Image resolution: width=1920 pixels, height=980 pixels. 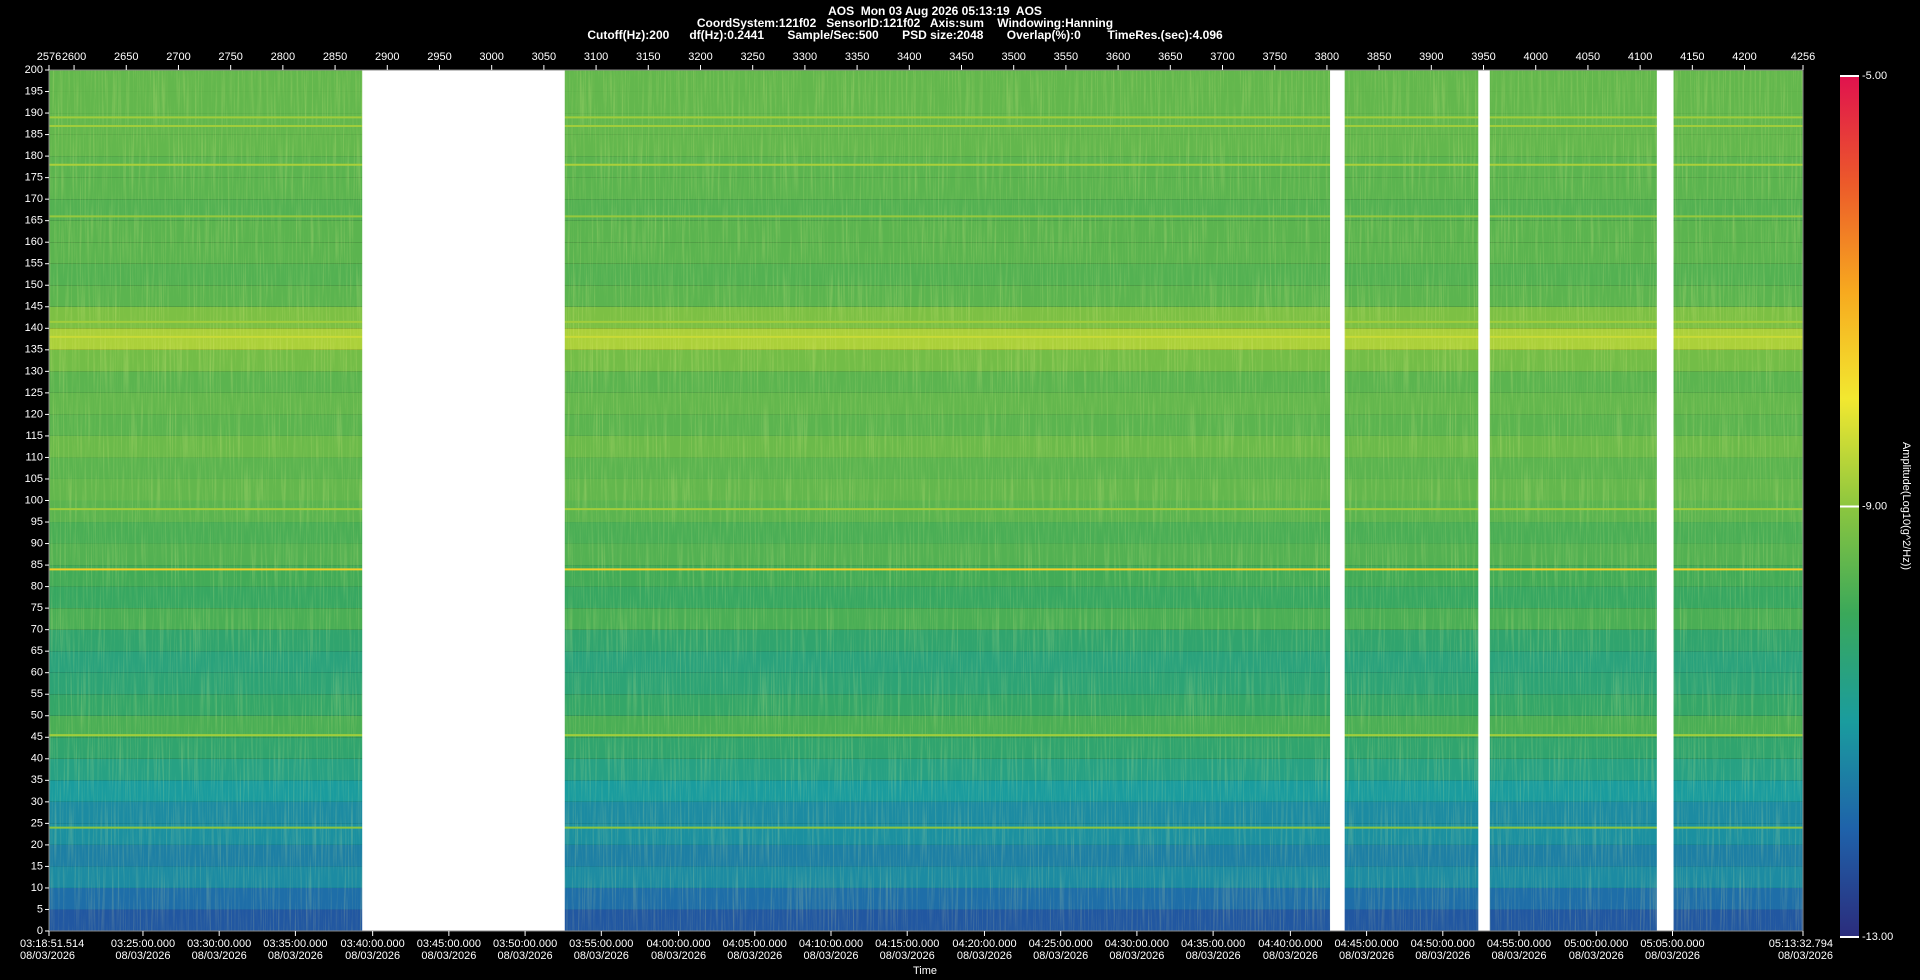 I want to click on time-tick-label: 03:55:00.000, so click(x=601, y=944).